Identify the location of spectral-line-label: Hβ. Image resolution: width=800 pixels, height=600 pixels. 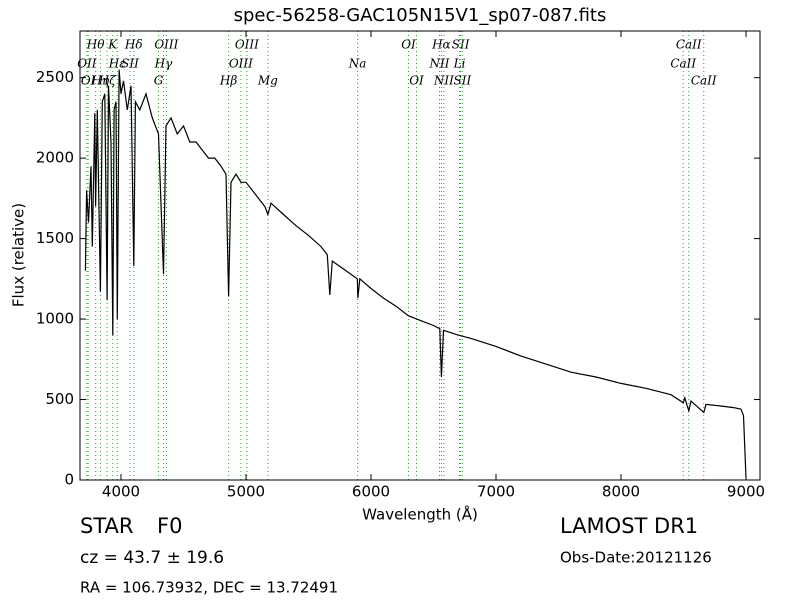
(228, 81).